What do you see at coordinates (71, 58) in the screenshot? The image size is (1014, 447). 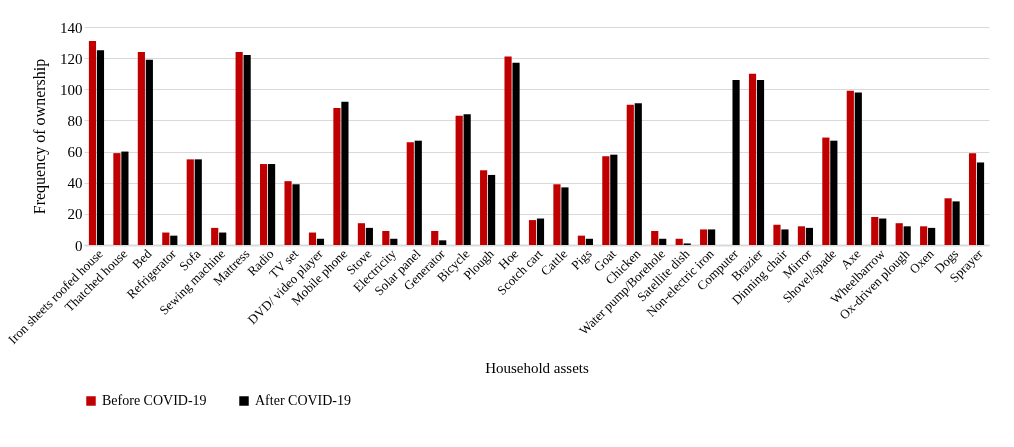 I see `y-tick-label: 120` at bounding box center [71, 58].